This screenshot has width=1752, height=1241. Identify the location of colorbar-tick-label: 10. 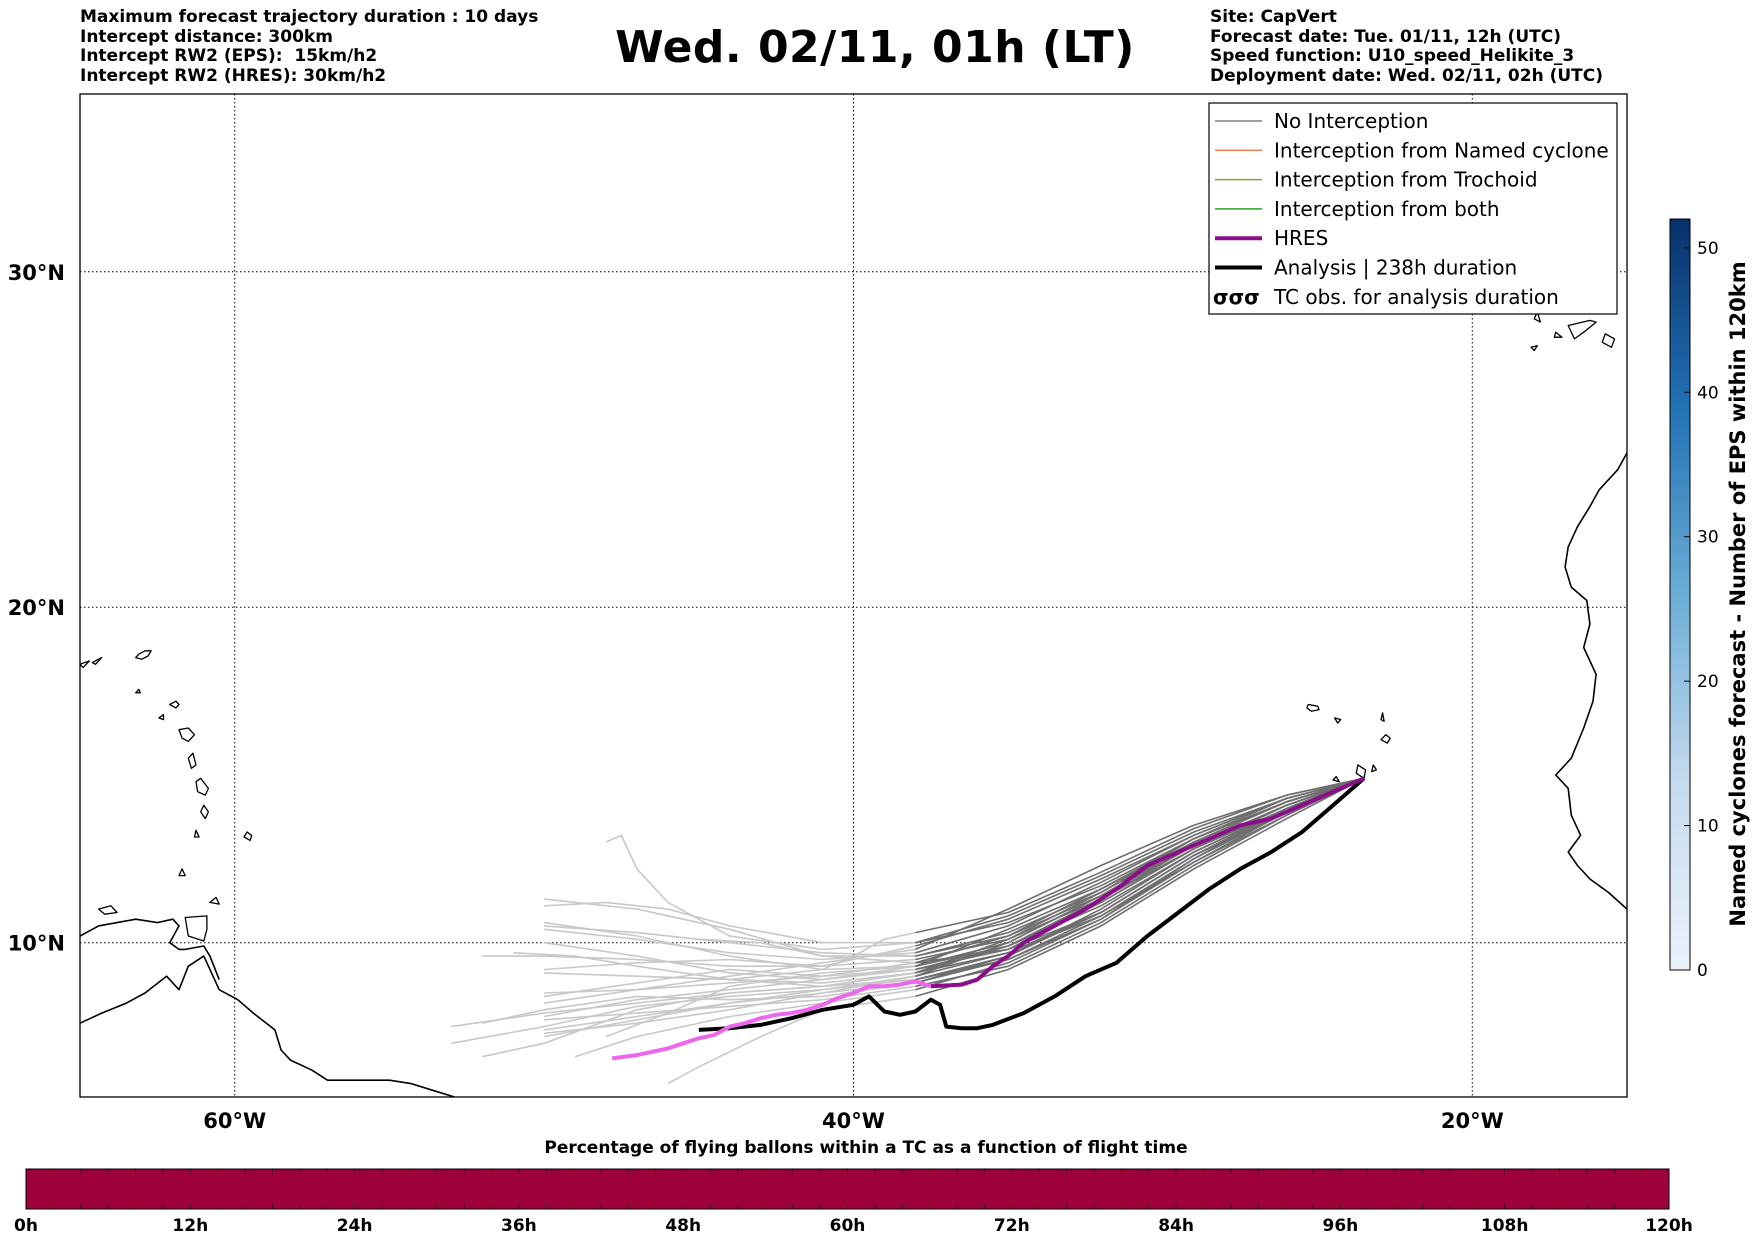
(1708, 827).